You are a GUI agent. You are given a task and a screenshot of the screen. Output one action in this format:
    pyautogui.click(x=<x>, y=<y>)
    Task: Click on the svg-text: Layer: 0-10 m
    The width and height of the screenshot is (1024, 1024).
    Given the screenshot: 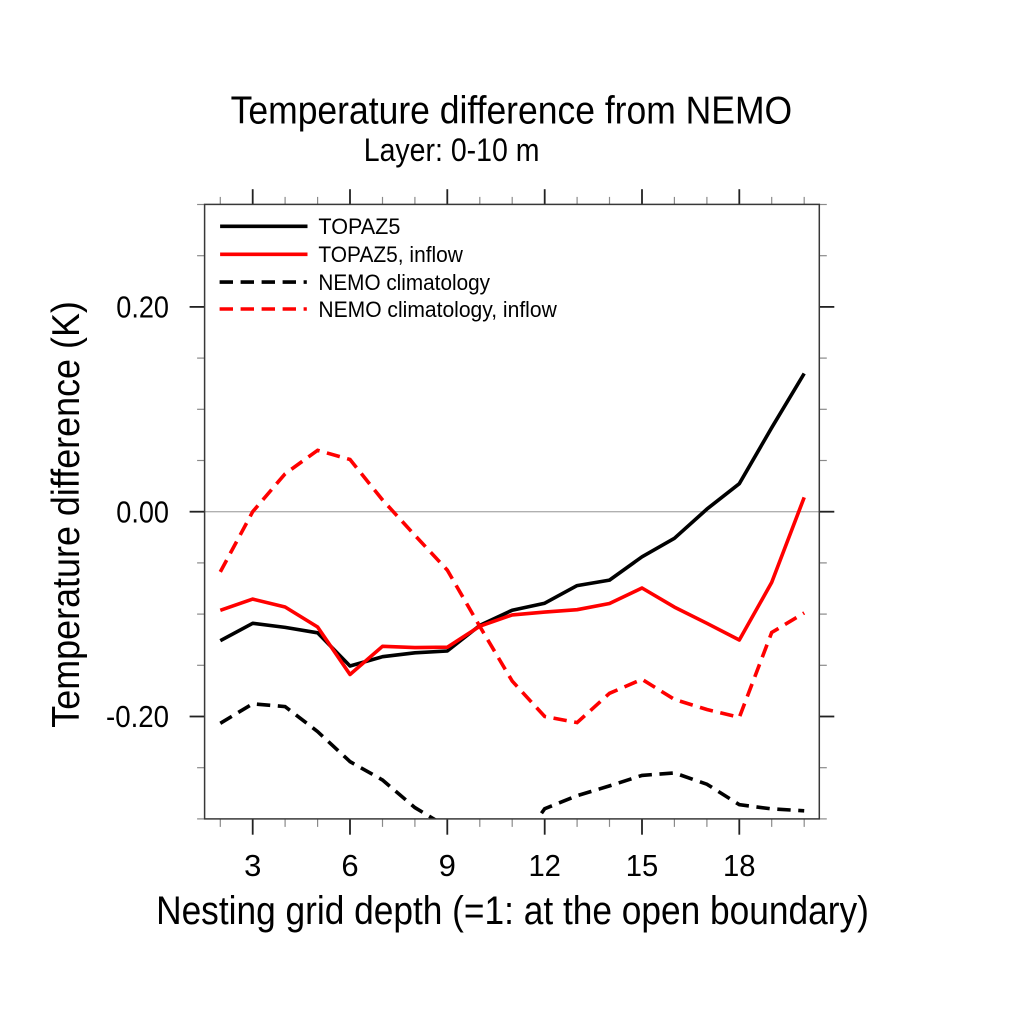 What is the action you would take?
    pyautogui.click(x=452, y=150)
    